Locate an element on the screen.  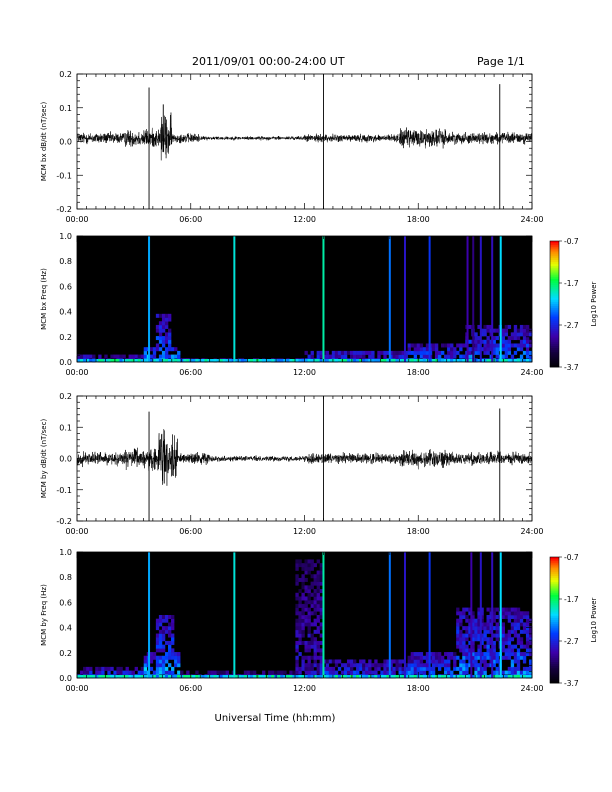
x-axis-1: 00:00 06:00 12:00 18:00 24:00 is located at coordinates (304, 149).